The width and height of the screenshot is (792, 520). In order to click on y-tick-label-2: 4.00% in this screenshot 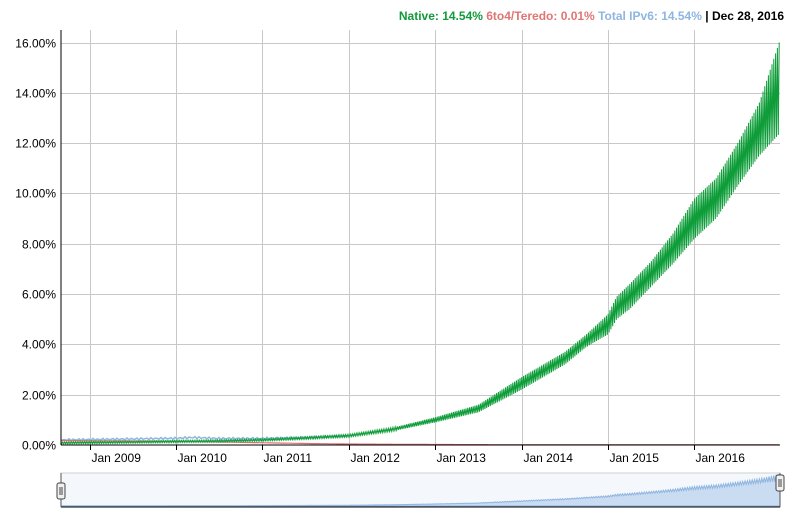, I will do `click(39, 345)`.